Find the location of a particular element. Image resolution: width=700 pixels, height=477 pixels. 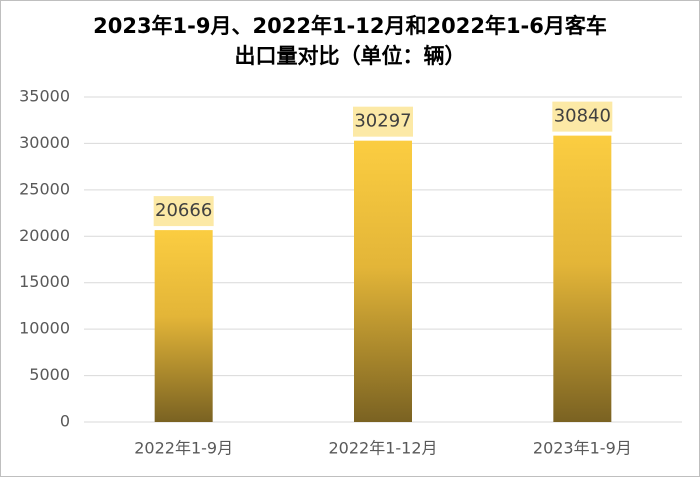

value-label: 20666 is located at coordinates (183, 210).